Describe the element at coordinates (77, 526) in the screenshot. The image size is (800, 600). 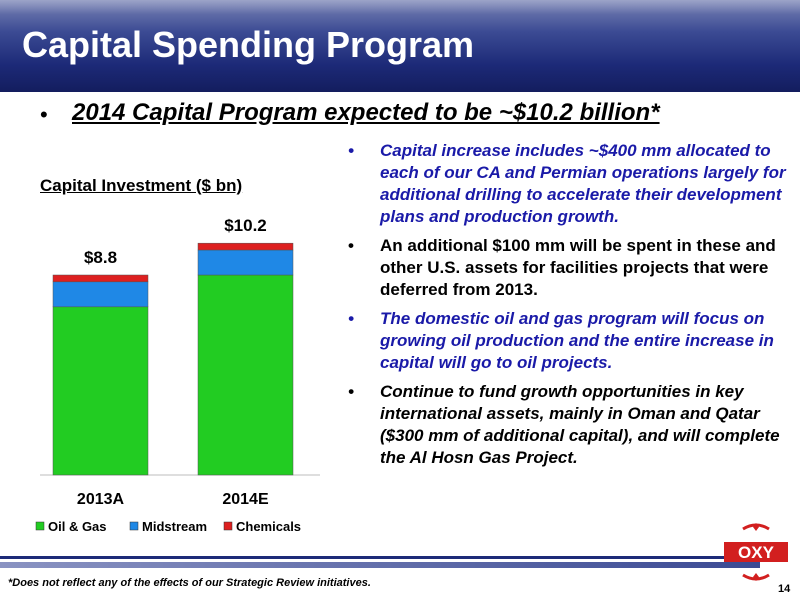
I see `legend-label: Oil & Gas` at that location.